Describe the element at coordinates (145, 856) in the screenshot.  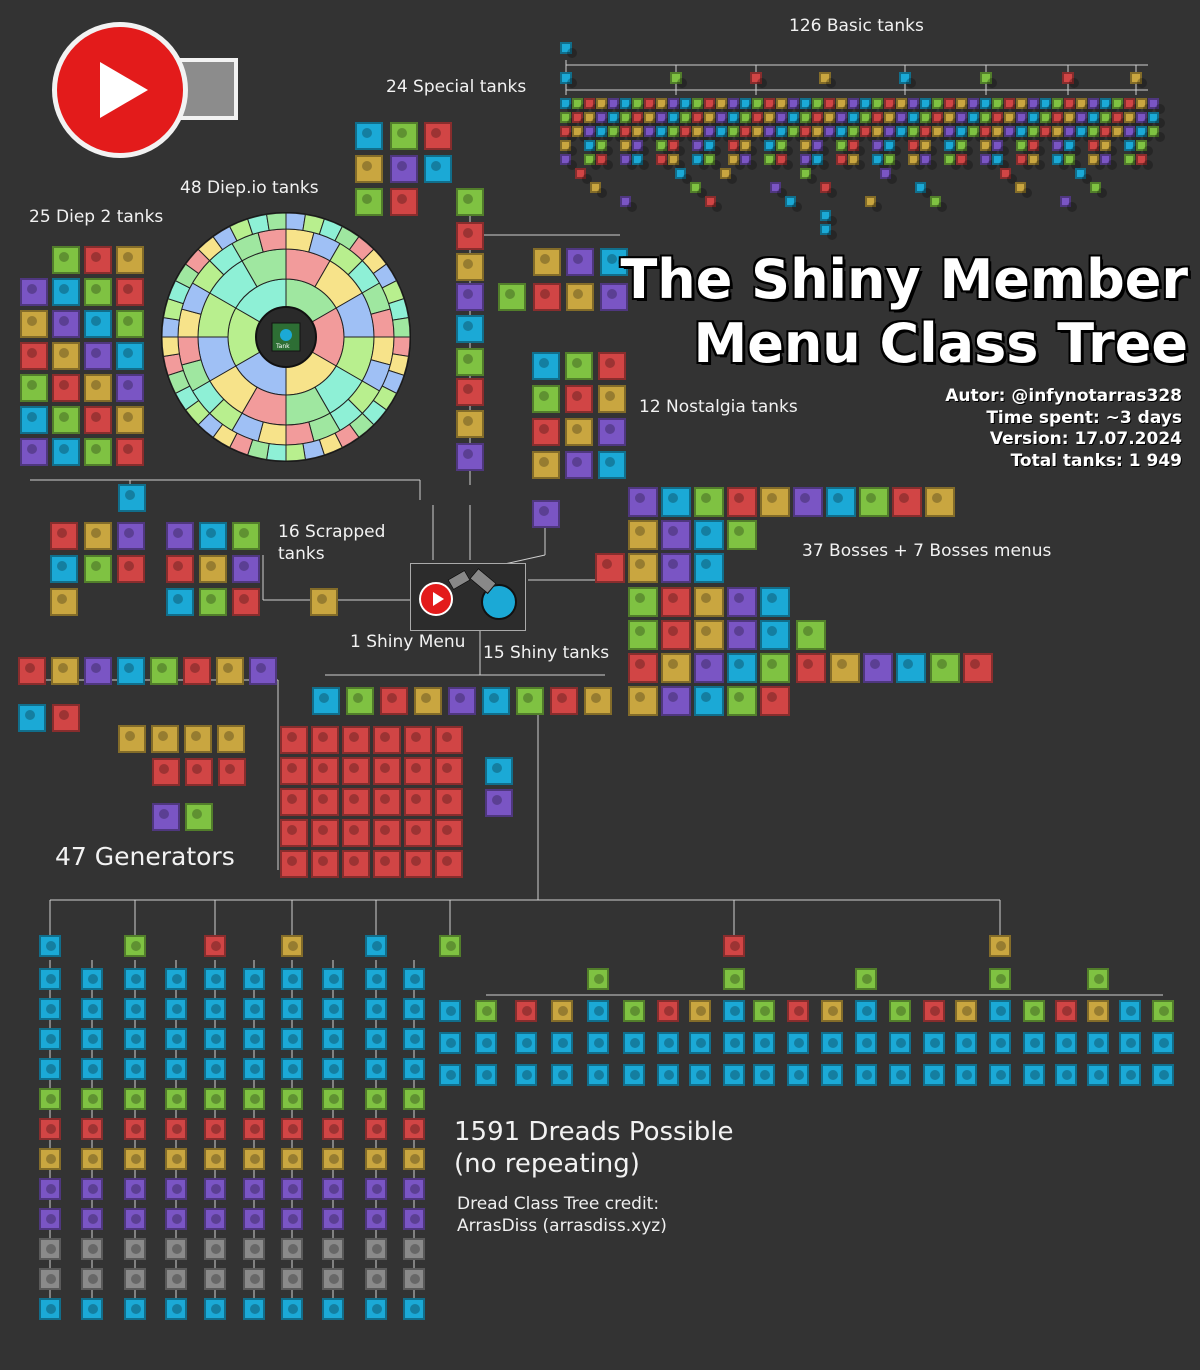
I see `generators-label: 47 Generators` at that location.